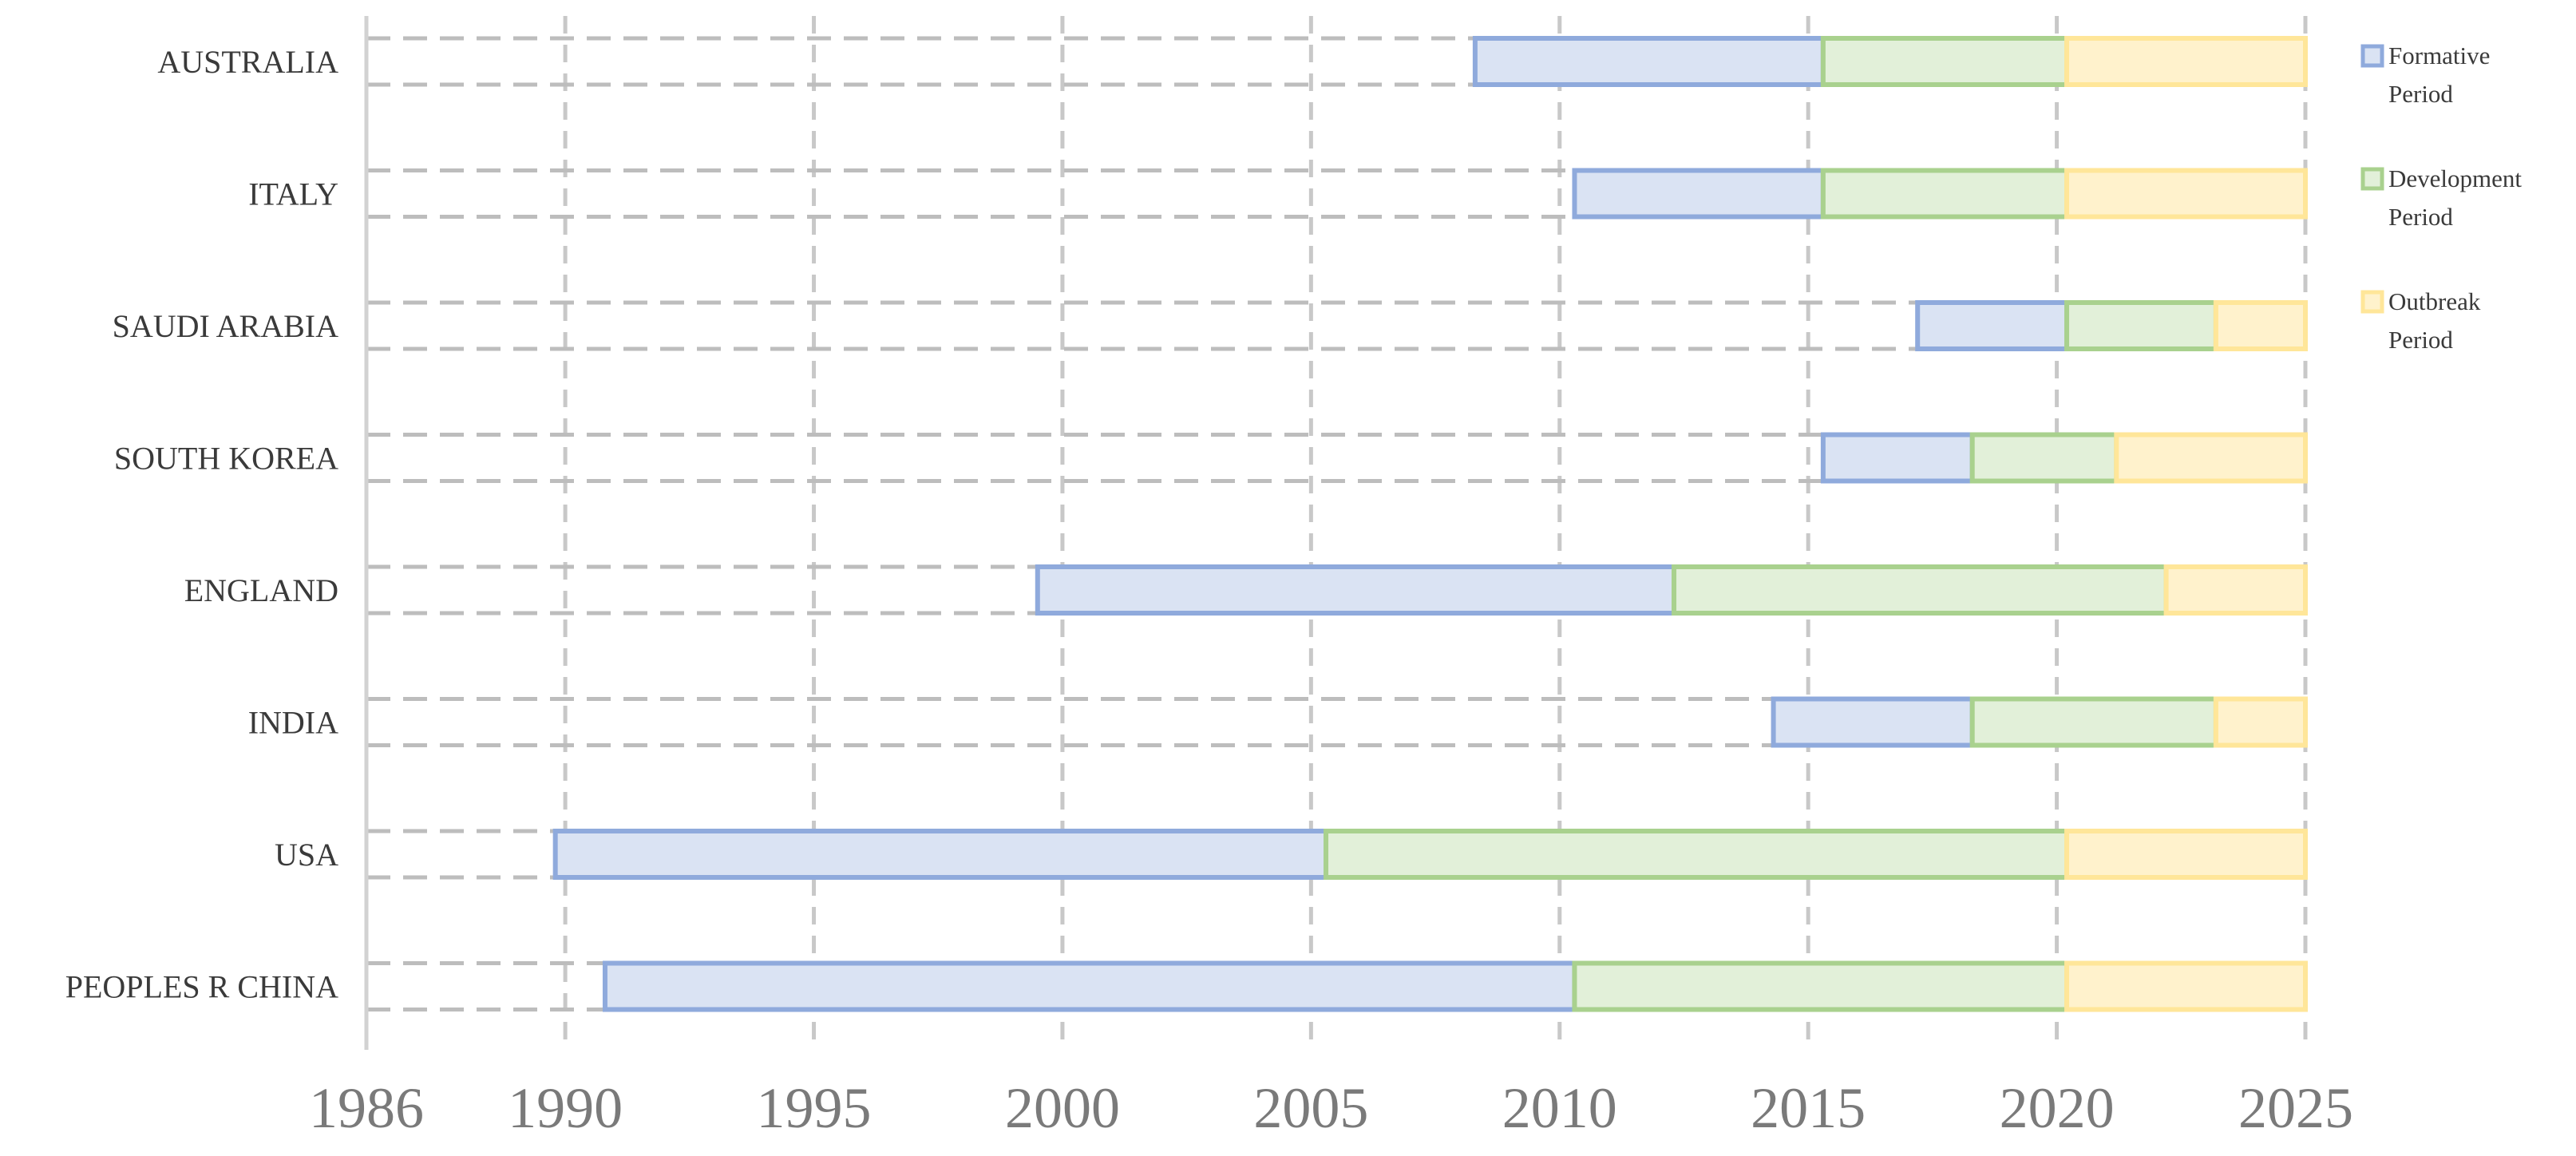  Describe the element at coordinates (1063, 1108) in the screenshot. I see `x-tick-label-2000: 2000` at that location.